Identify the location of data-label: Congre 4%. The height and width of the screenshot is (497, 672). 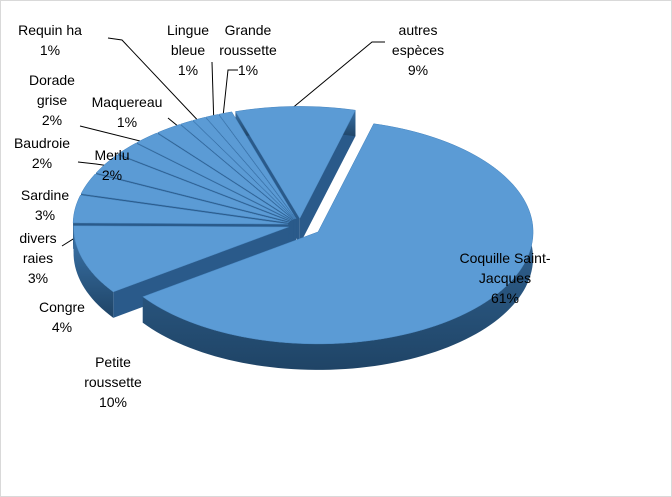
(62, 317).